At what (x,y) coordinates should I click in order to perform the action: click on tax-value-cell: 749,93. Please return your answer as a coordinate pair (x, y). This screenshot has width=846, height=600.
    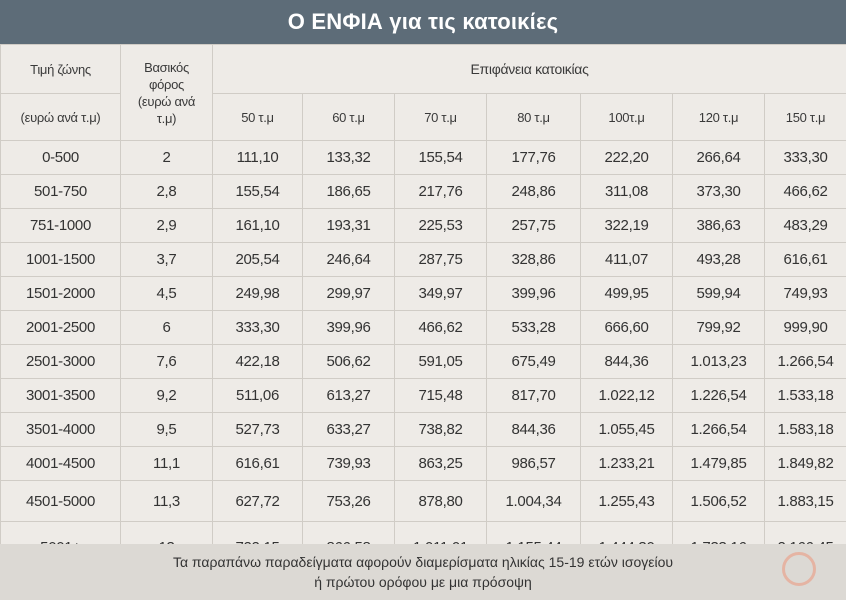
    Looking at the image, I should click on (804, 293).